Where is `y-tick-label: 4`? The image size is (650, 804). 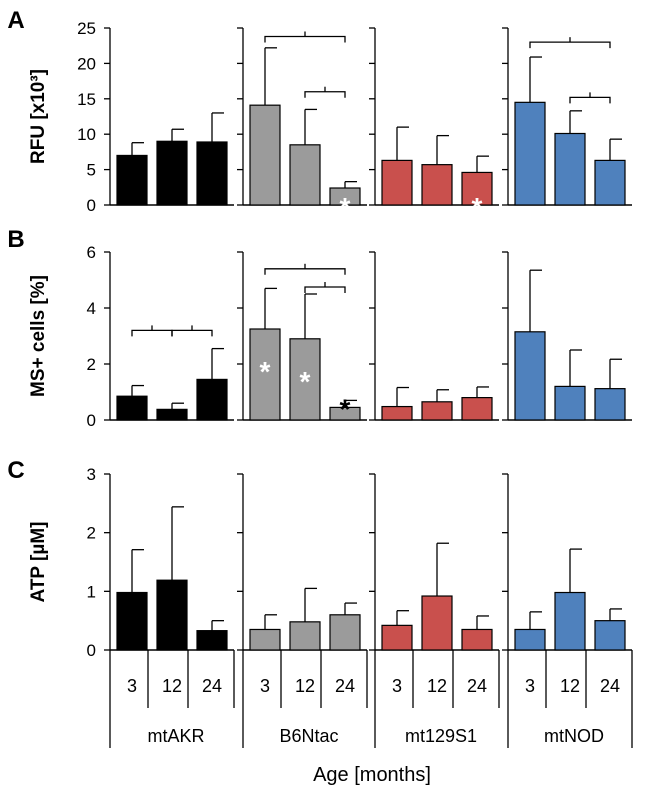
y-tick-label: 4 is located at coordinates (91, 308).